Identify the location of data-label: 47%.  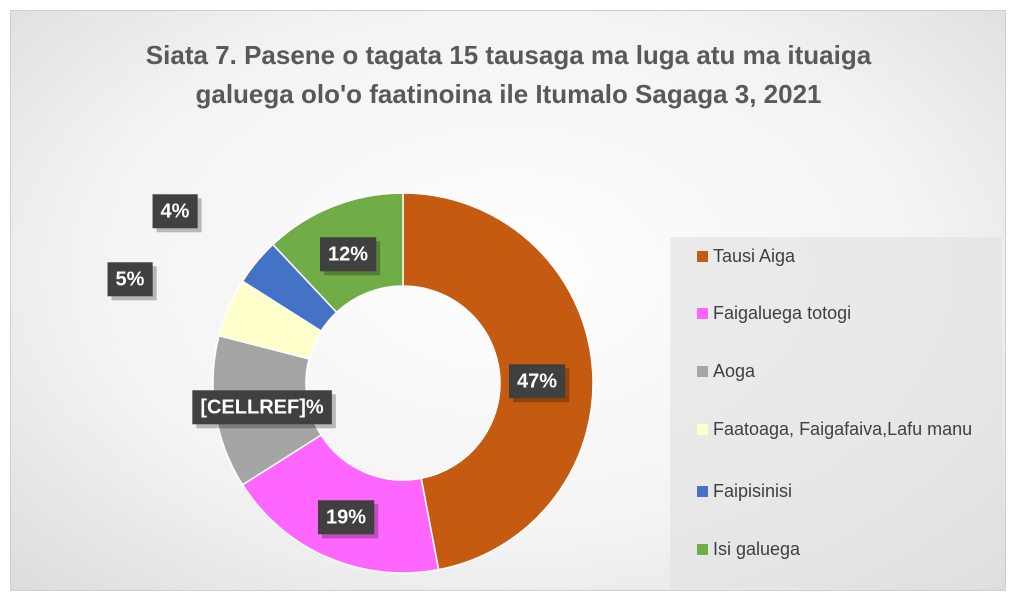
(537, 381).